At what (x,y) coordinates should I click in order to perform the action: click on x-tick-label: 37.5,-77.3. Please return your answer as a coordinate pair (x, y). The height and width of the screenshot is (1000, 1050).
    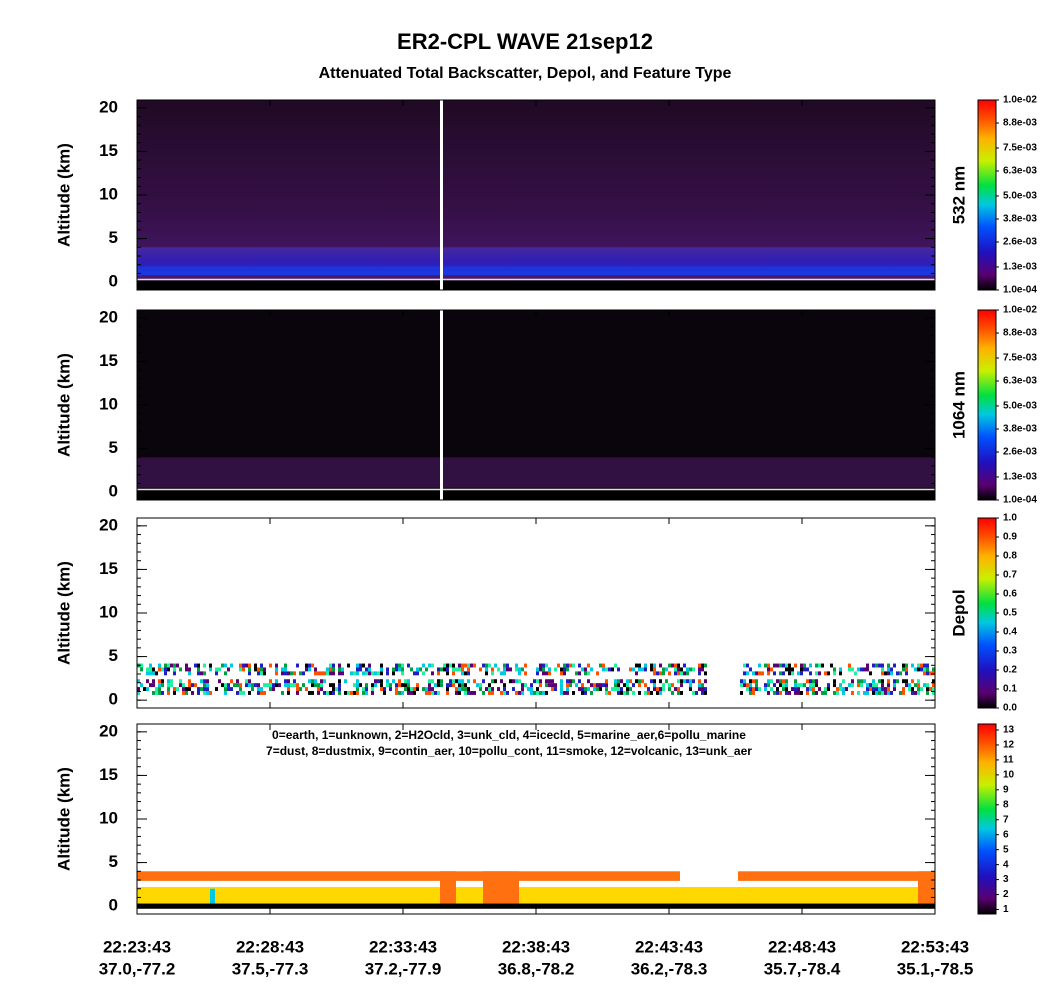
    Looking at the image, I should click on (270, 968).